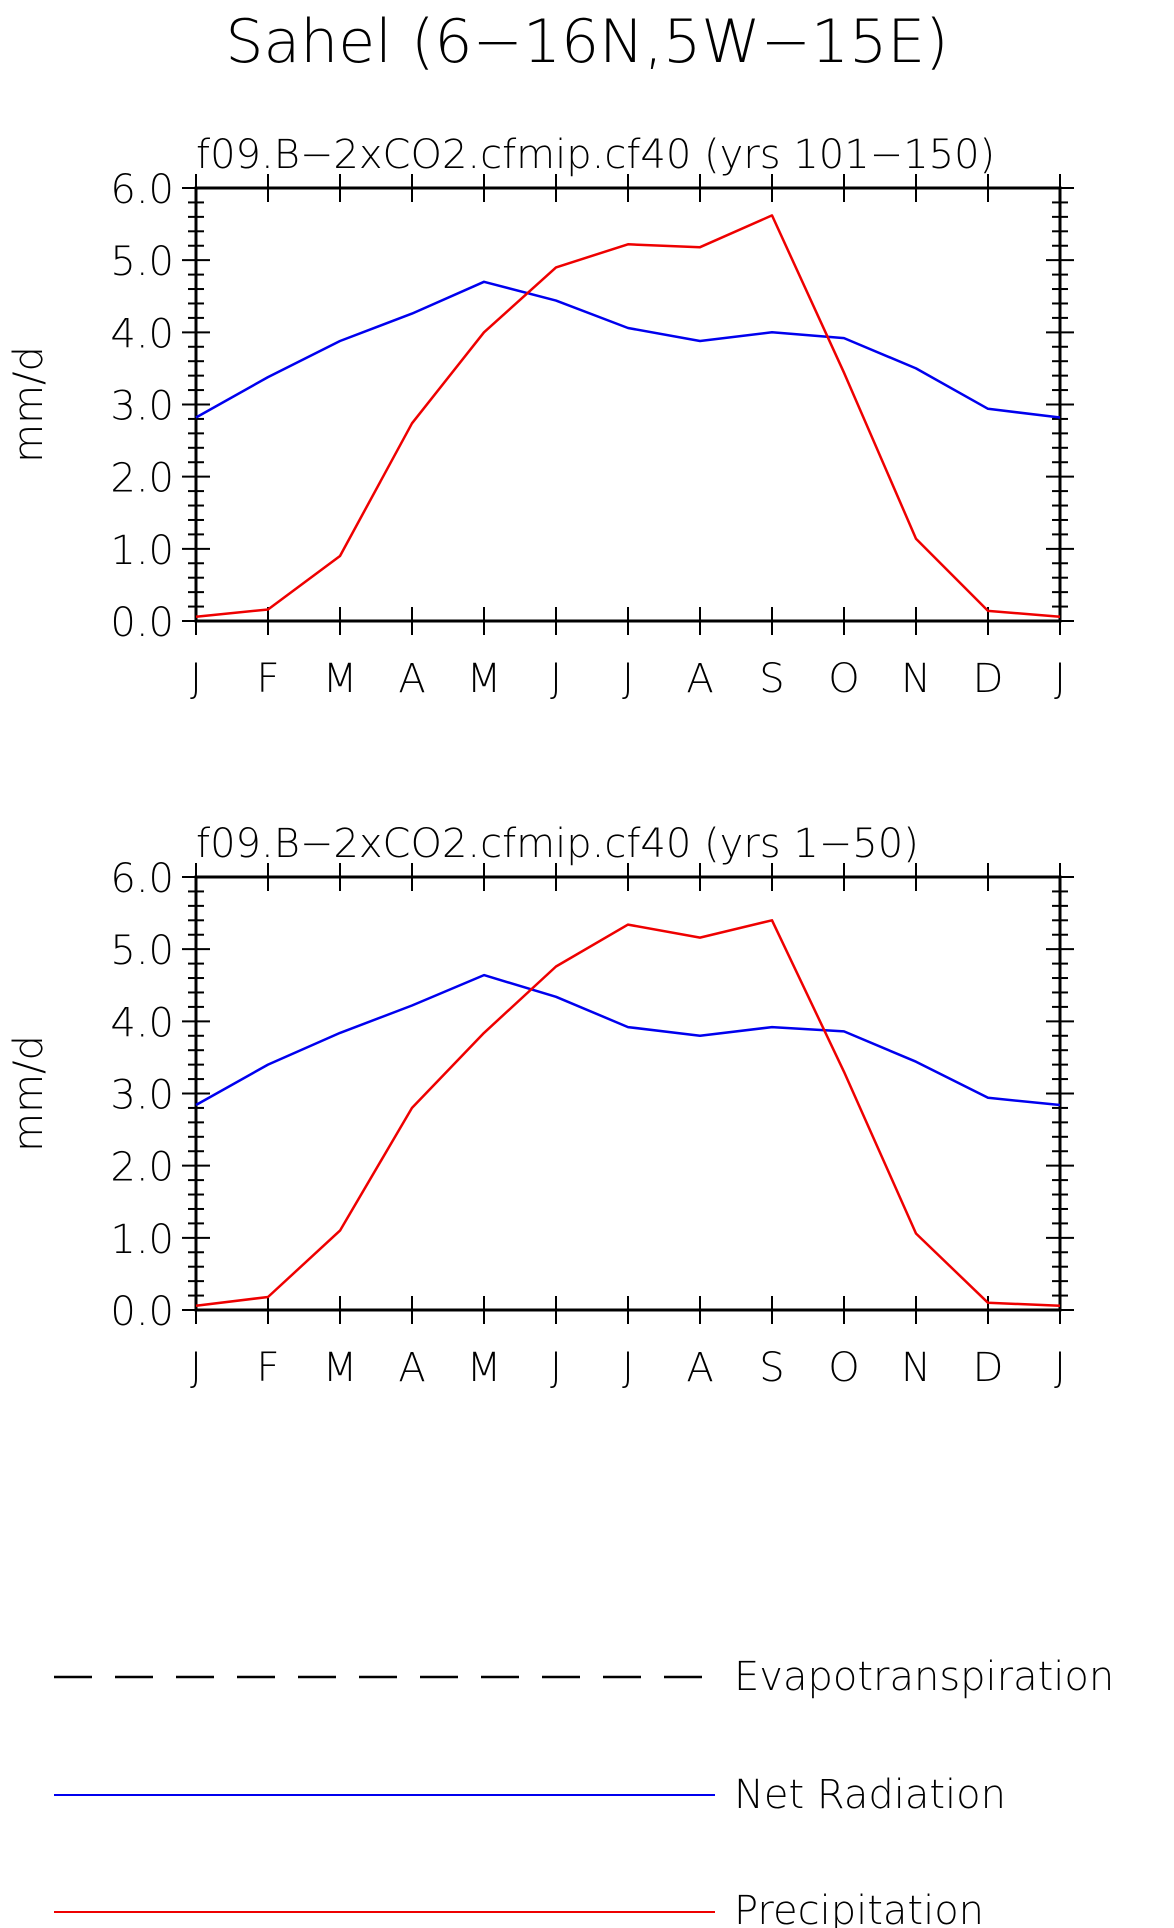 This screenshot has width=1174, height=1928. I want to click on figure-title: Sahel (6−16N,5W−15E), so click(586, 42).